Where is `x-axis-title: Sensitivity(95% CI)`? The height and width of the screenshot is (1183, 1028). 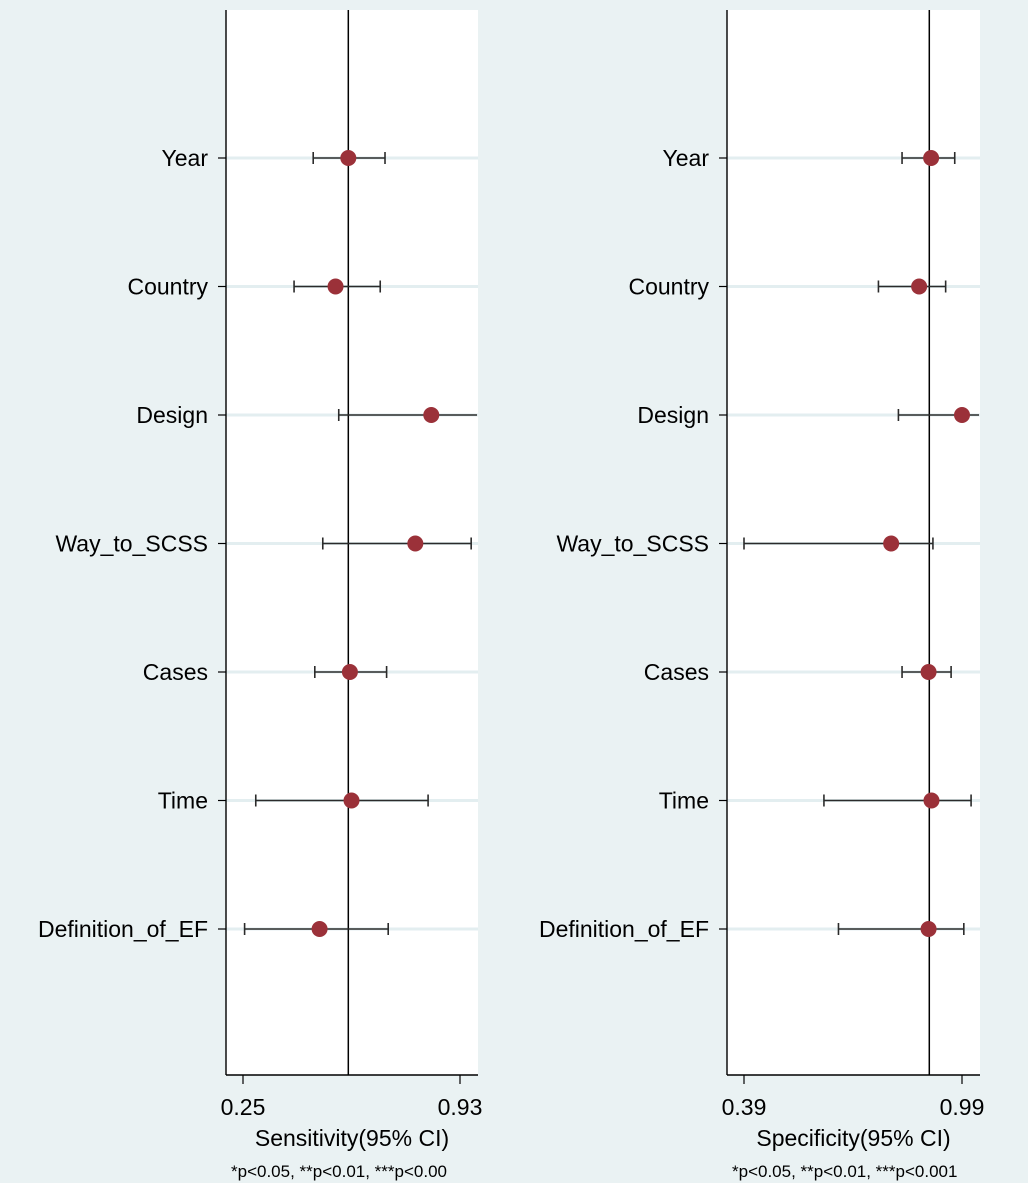 x-axis-title: Sensitivity(95% CI) is located at coordinates (352, 1138).